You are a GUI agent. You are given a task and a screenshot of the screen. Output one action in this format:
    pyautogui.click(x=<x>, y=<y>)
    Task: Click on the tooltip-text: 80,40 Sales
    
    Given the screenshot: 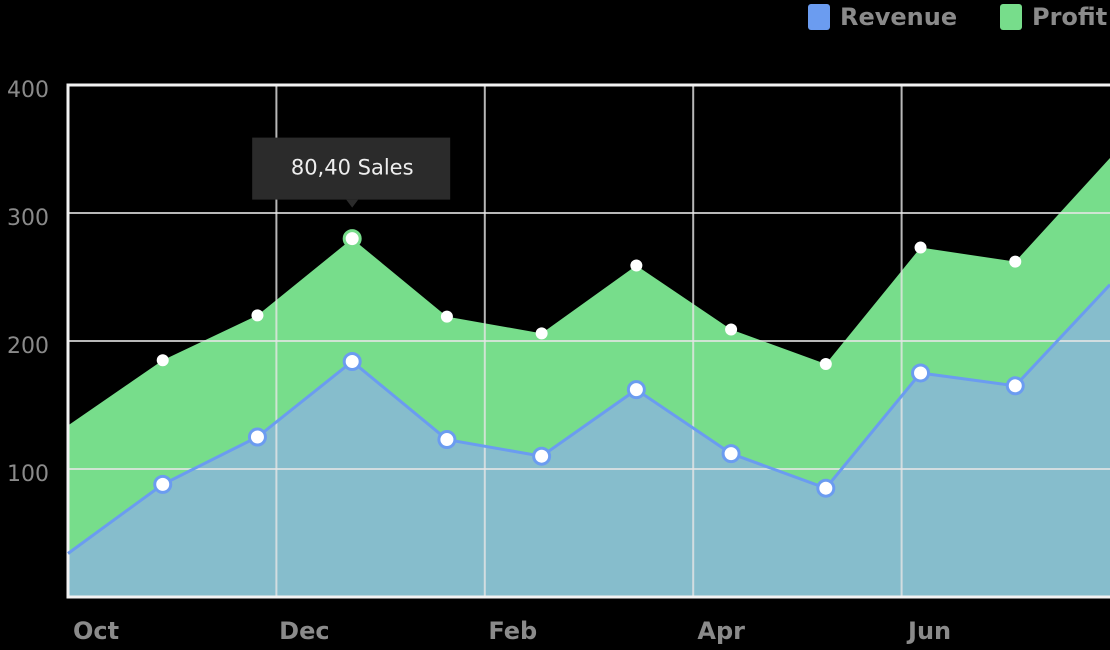 What is the action you would take?
    pyautogui.click(x=352, y=168)
    